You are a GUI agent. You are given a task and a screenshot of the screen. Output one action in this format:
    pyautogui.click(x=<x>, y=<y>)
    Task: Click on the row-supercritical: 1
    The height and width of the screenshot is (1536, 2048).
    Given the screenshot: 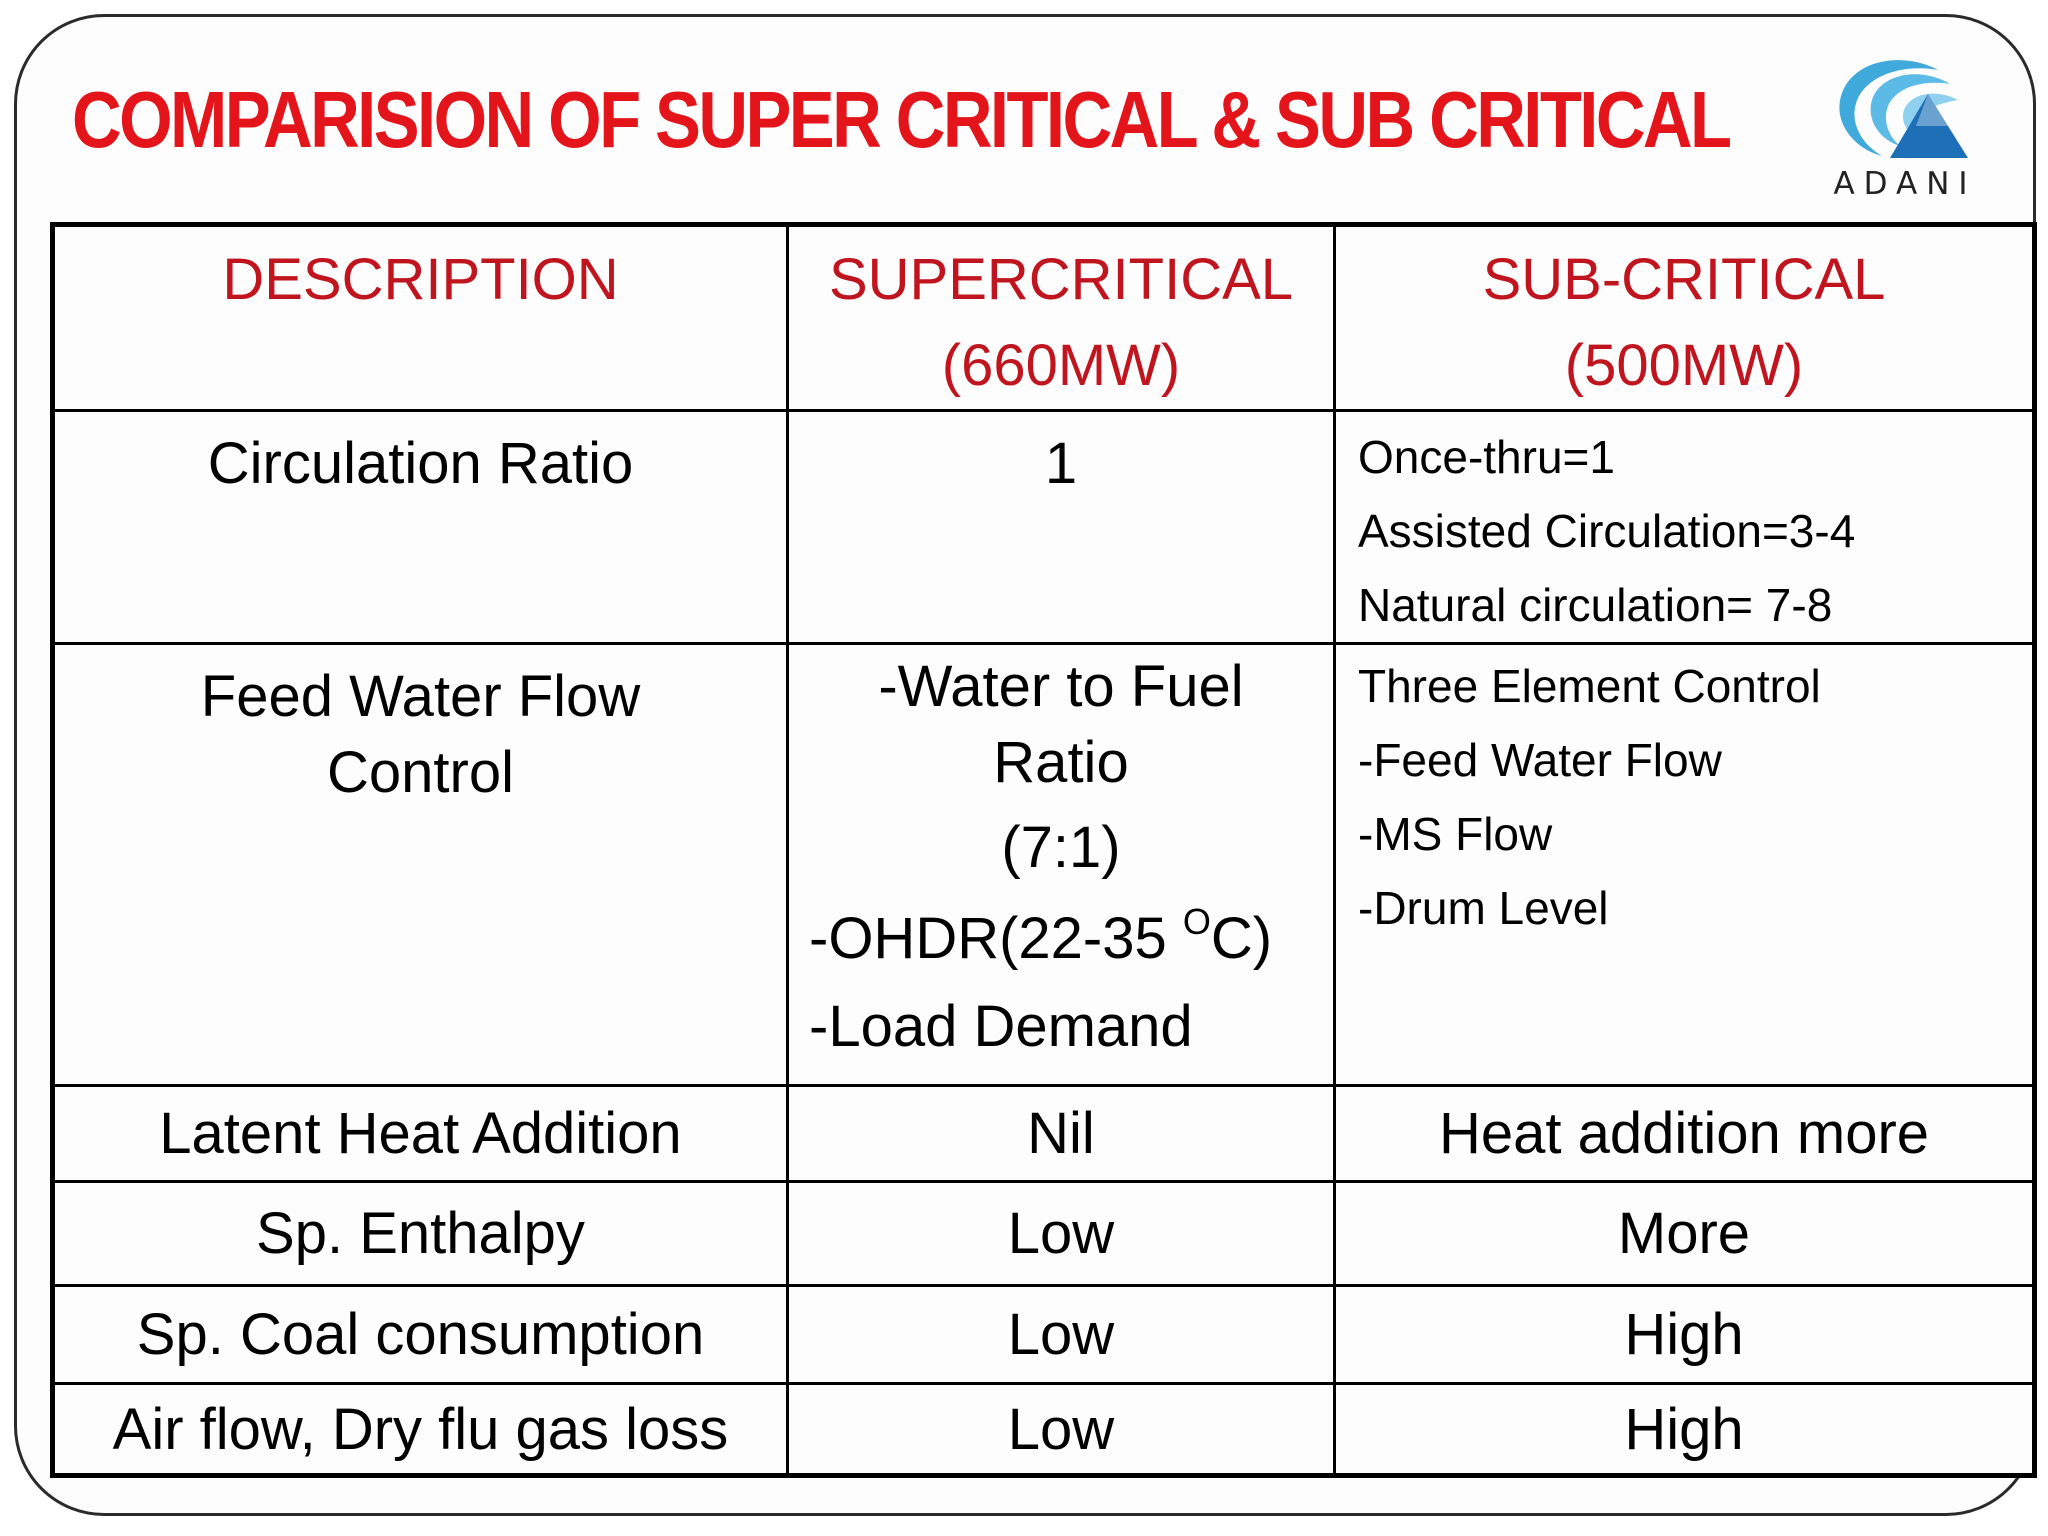 What is the action you would take?
    pyautogui.click(x=1061, y=527)
    